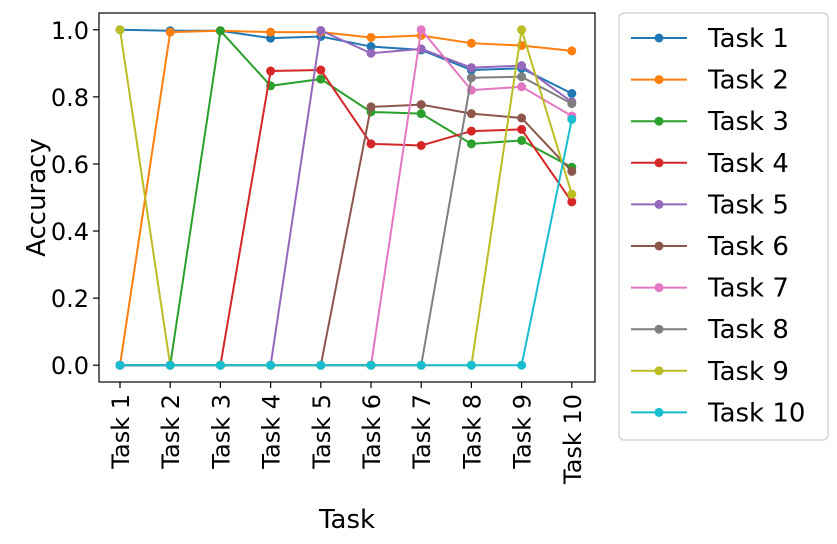  Describe the element at coordinates (748, 122) in the screenshot. I see `legend-label: Task 3` at that location.